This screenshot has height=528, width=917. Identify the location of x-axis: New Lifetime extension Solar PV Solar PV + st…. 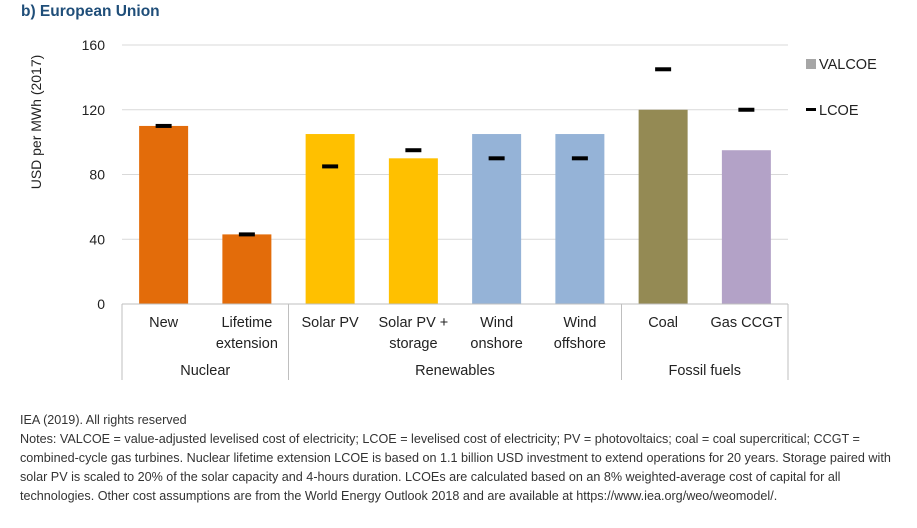
(455, 341).